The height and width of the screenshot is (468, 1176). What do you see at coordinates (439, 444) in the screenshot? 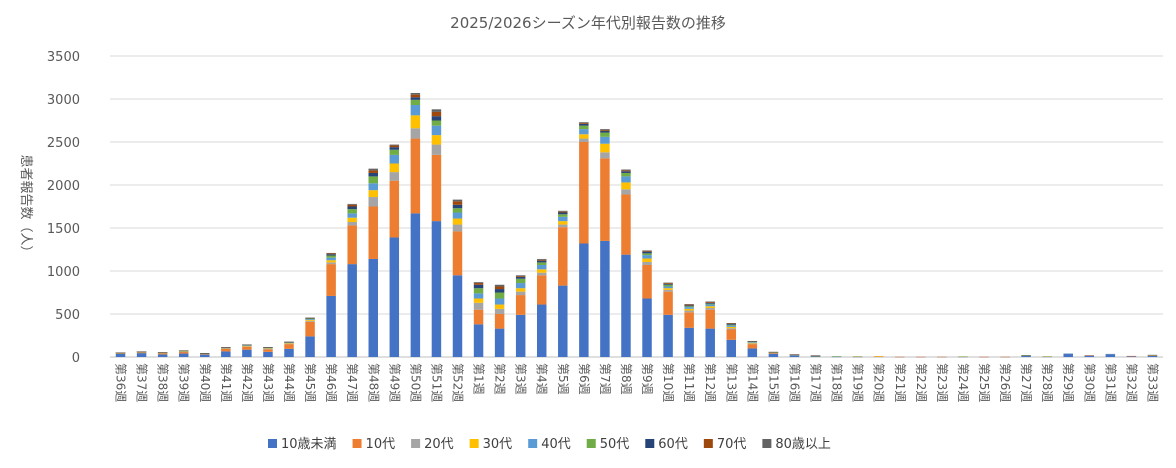
I see `legend-label: 20代` at bounding box center [439, 444].